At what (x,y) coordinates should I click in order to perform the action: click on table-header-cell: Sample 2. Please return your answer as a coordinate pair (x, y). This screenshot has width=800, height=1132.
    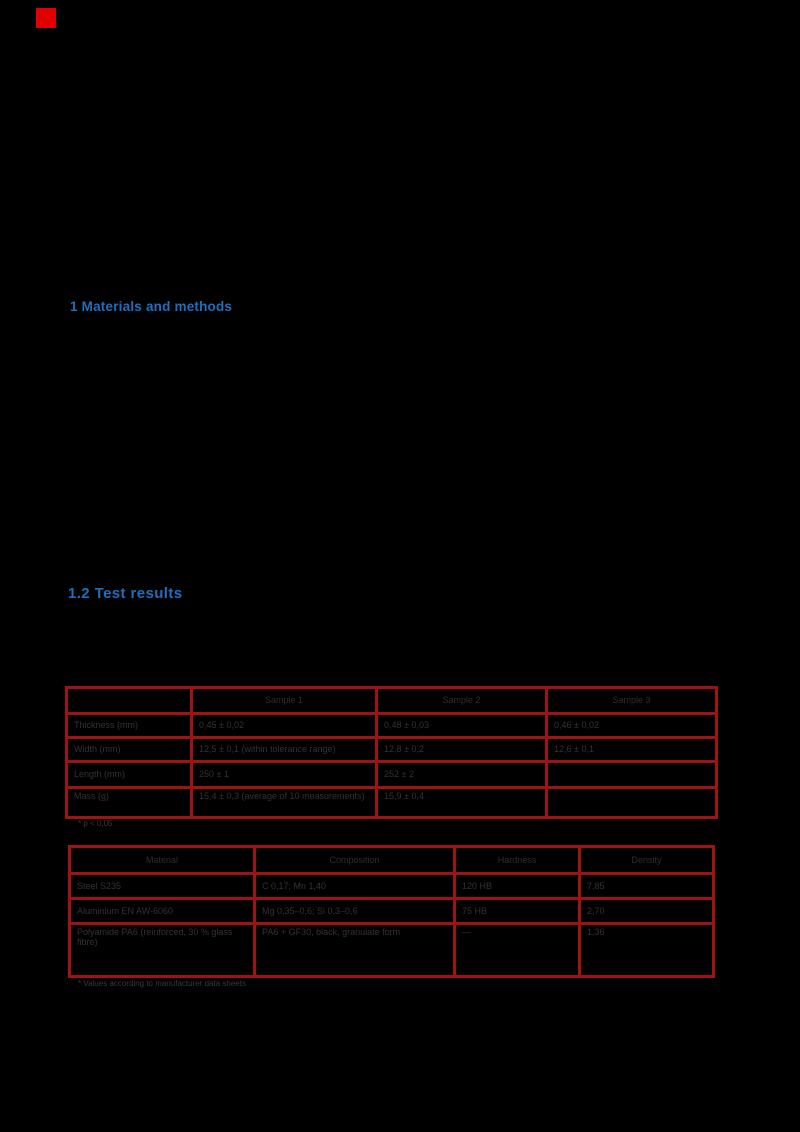
    Looking at the image, I should click on (461, 700).